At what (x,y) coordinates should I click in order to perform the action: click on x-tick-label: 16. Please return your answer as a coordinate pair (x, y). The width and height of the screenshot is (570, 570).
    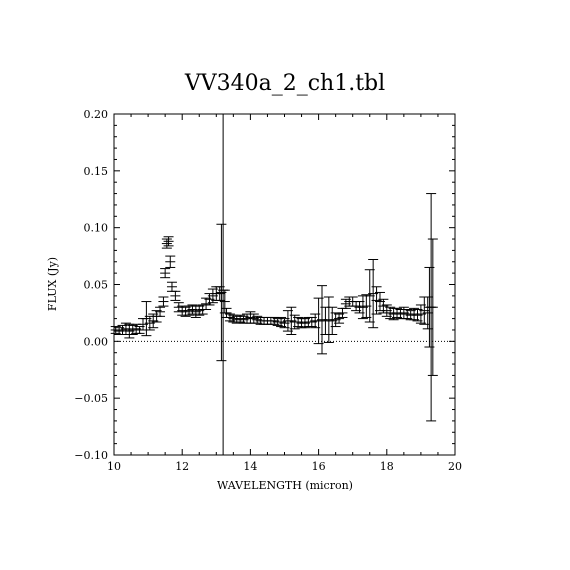
    Looking at the image, I should click on (319, 466).